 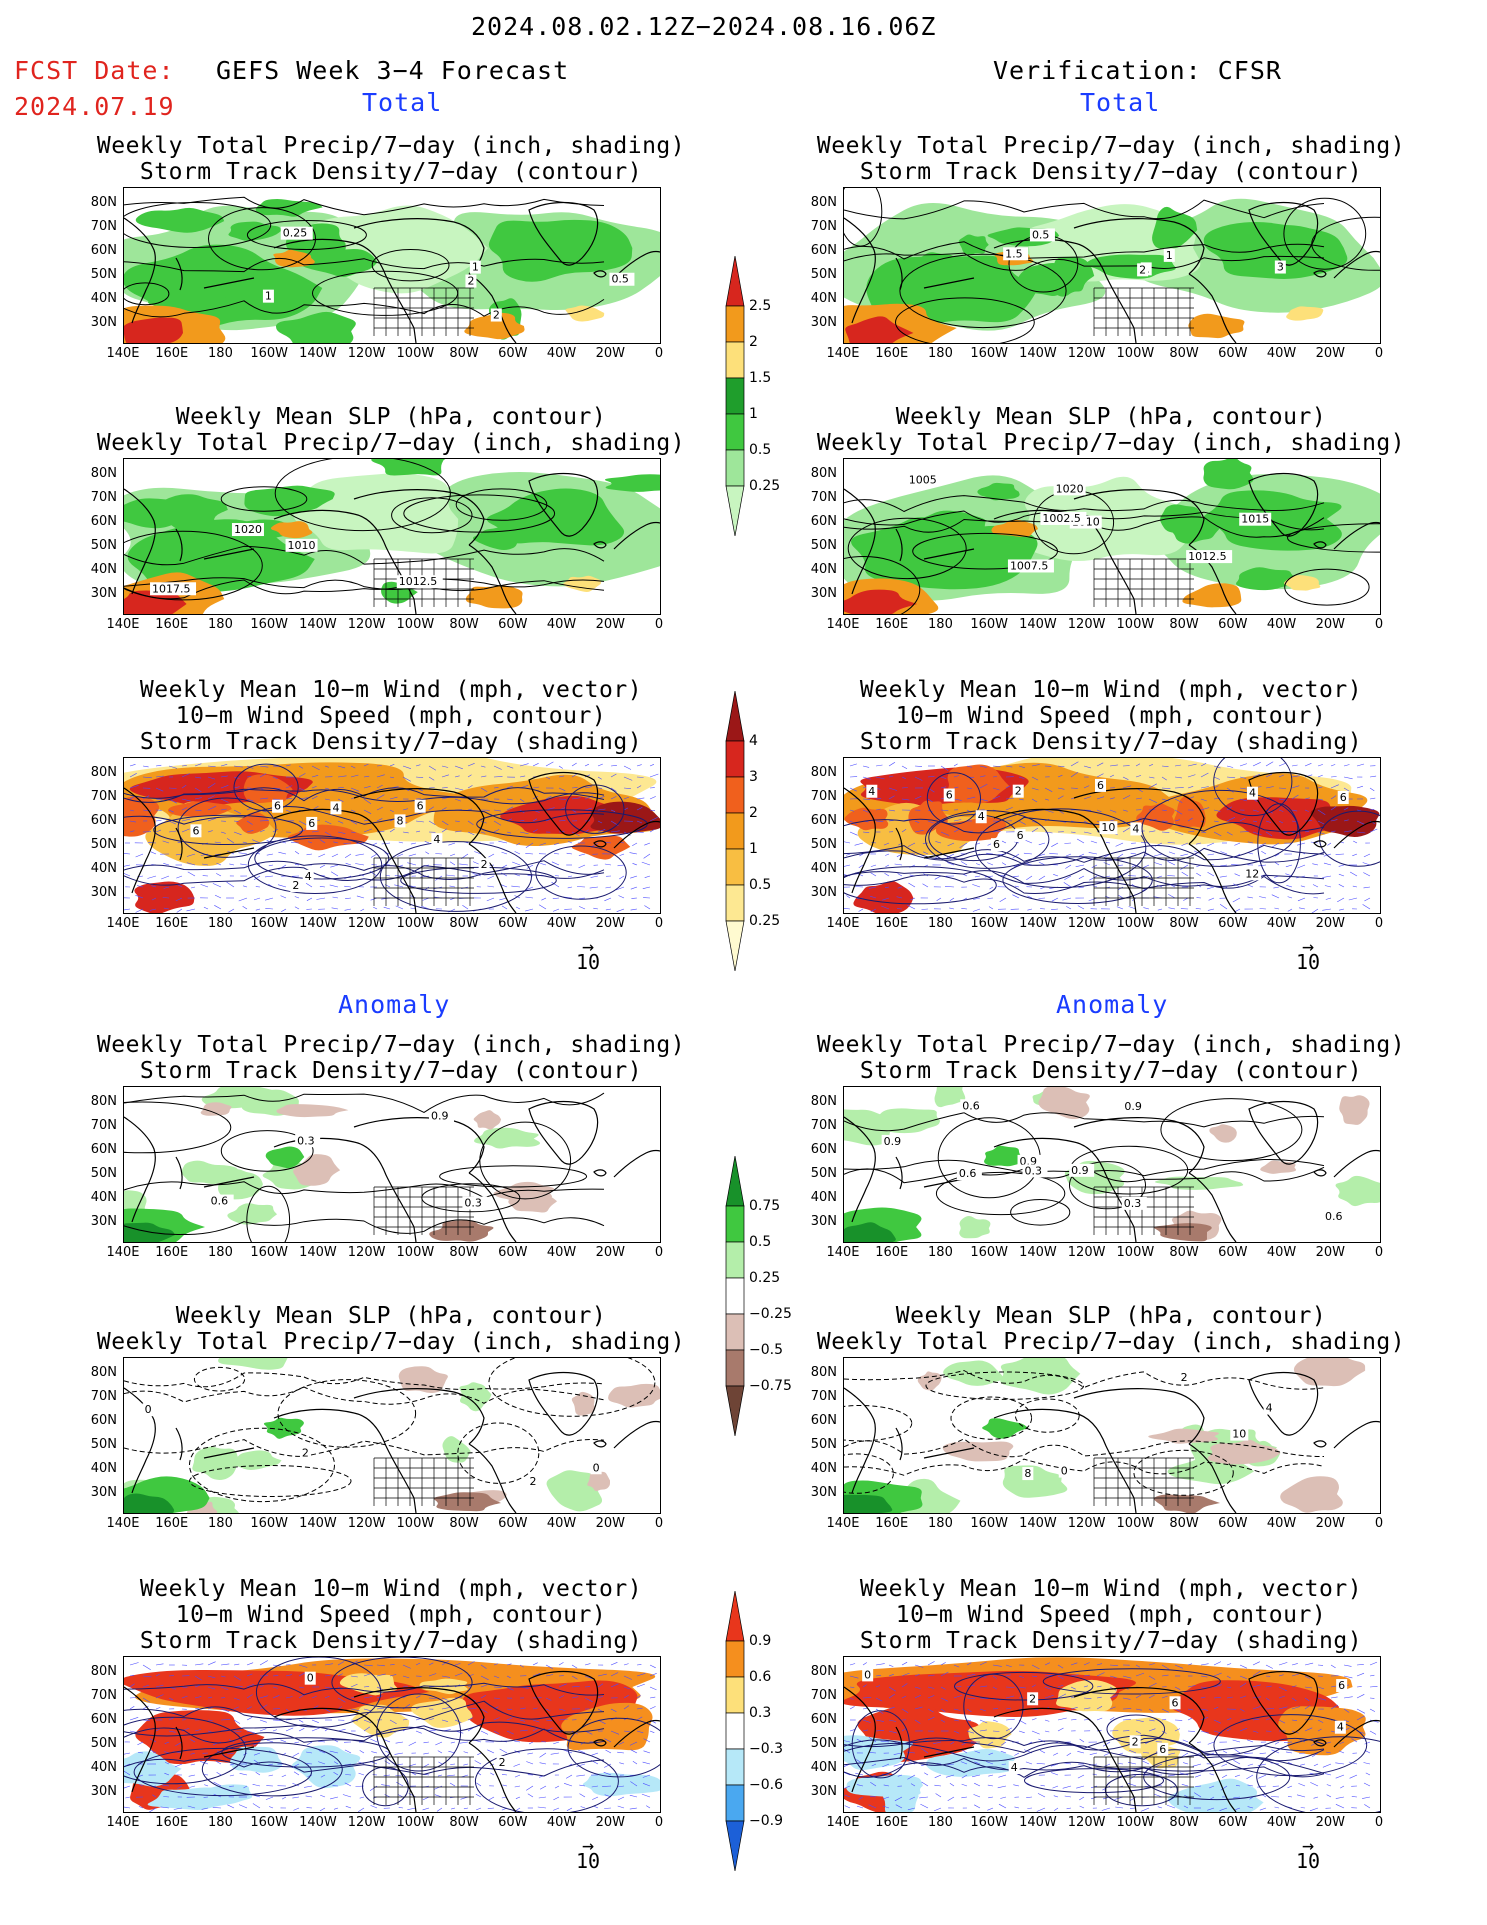 I want to click on model-title: GEFS Week 3−4 Forecast, so click(x=393, y=70).